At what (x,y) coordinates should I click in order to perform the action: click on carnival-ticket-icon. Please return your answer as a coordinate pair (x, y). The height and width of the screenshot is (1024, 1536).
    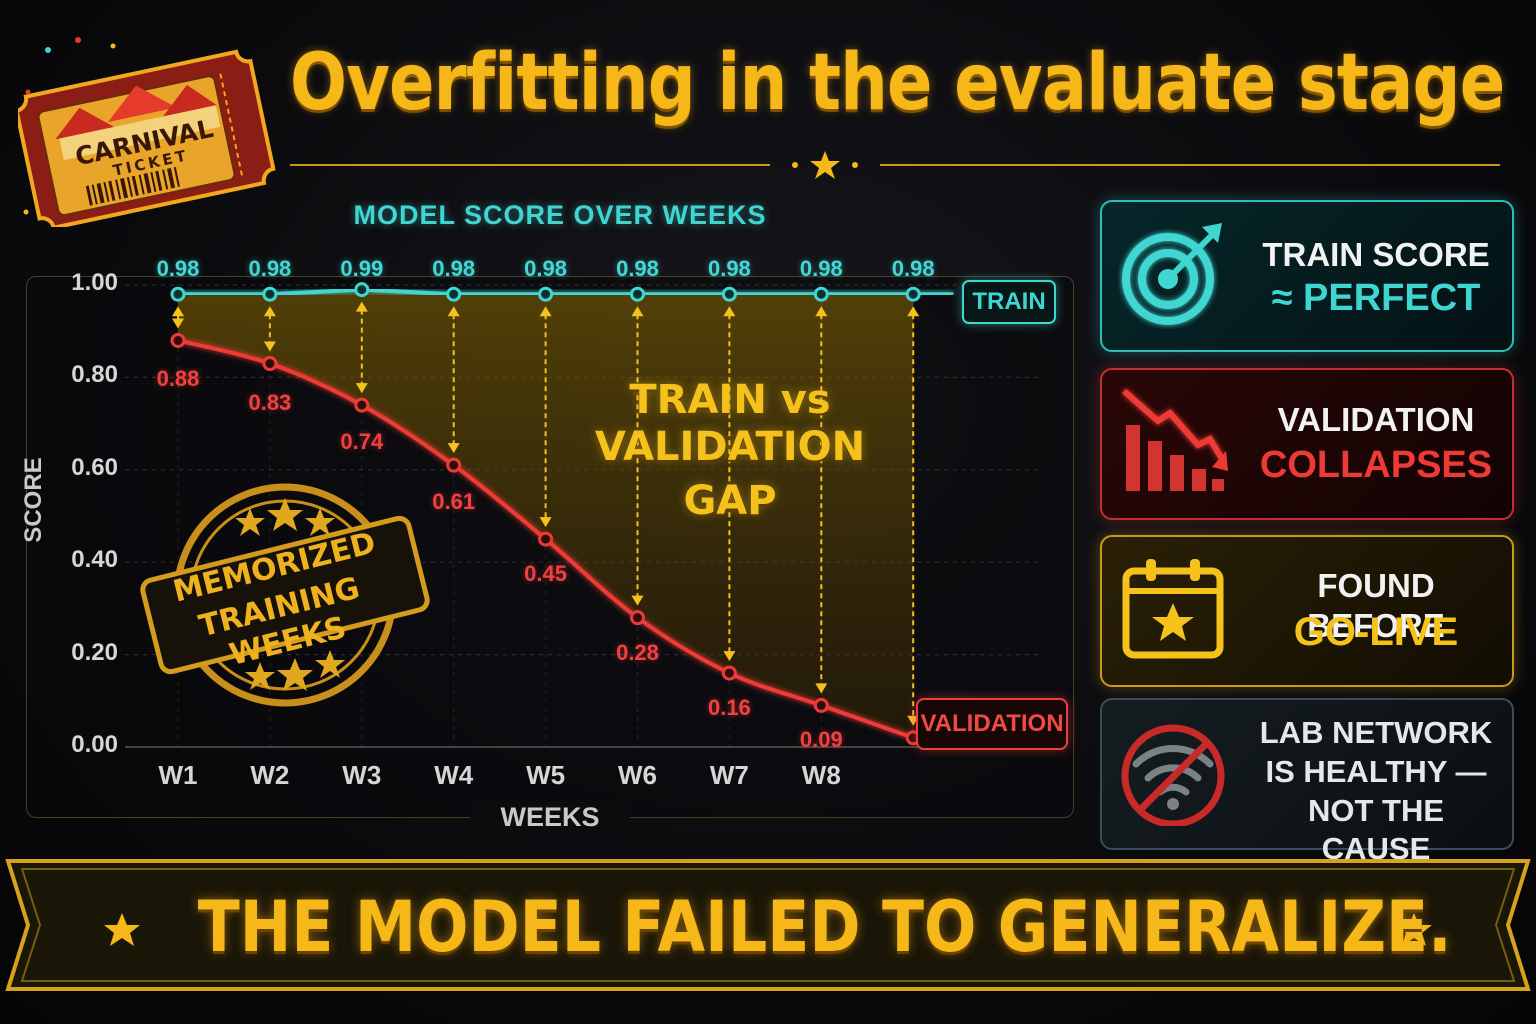
    Looking at the image, I should click on (147, 132).